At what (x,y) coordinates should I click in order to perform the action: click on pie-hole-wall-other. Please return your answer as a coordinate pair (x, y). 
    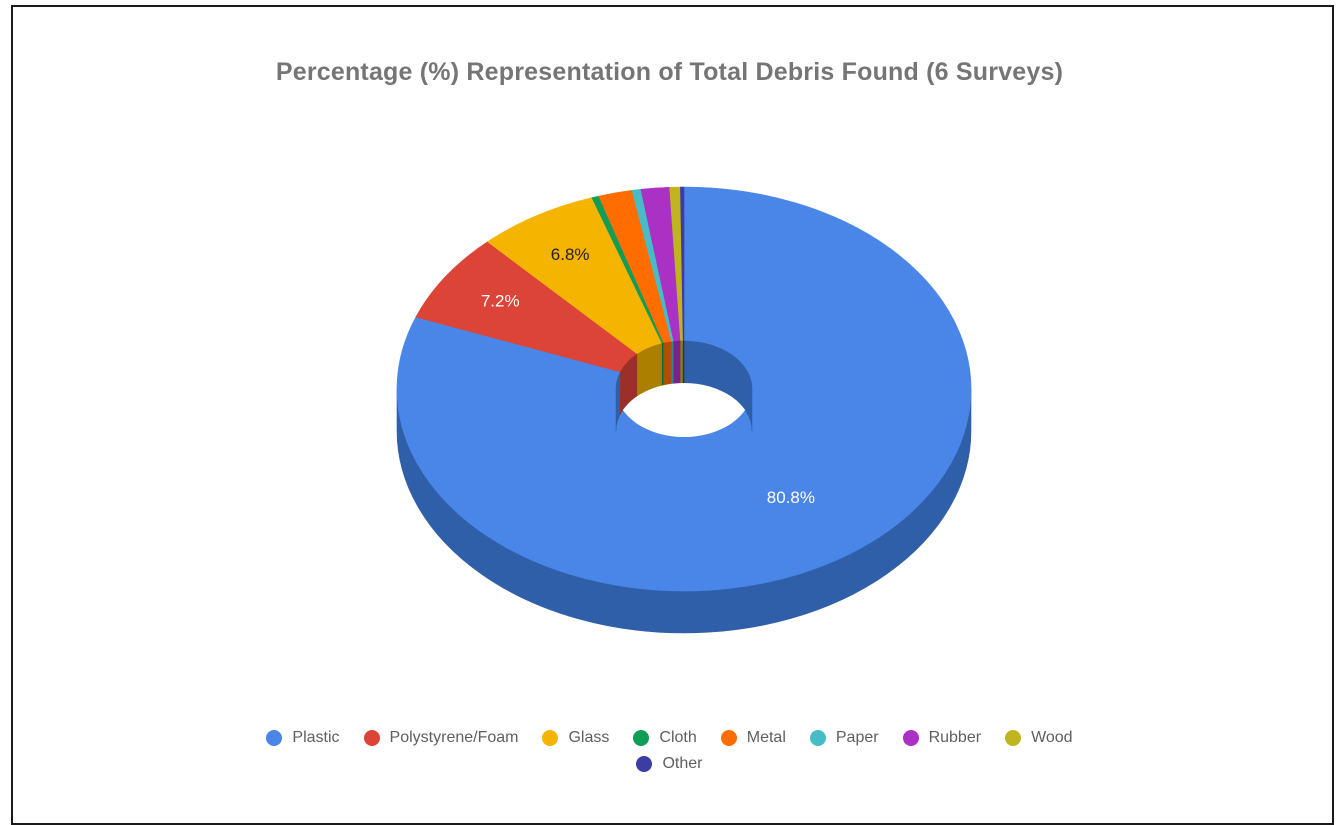
    Looking at the image, I should click on (683, 362).